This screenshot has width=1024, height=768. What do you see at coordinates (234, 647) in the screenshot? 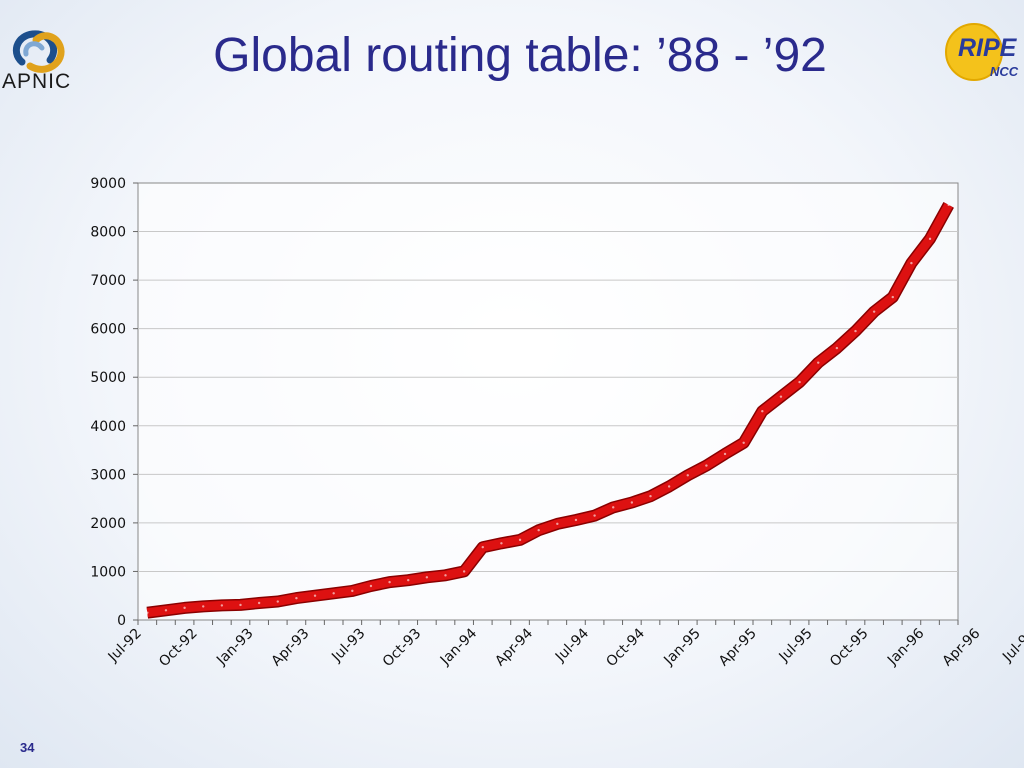
I see `x-tick-label: Jan-93` at bounding box center [234, 647].